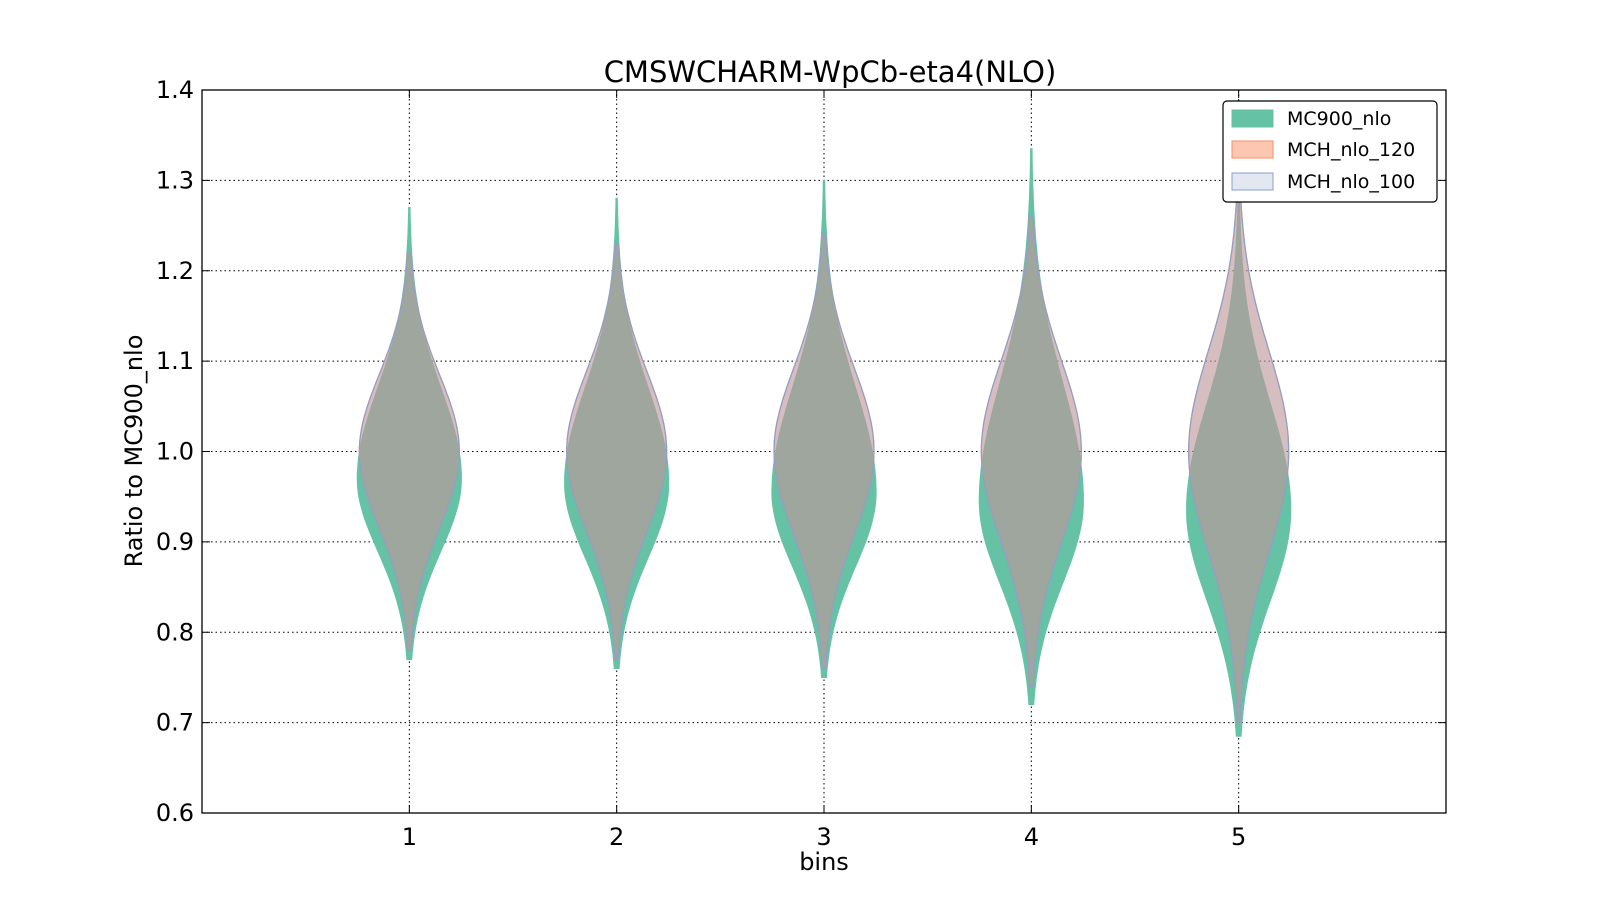  What do you see at coordinates (175, 813) in the screenshot?
I see `y-tick-label-0.6: 0.6` at bounding box center [175, 813].